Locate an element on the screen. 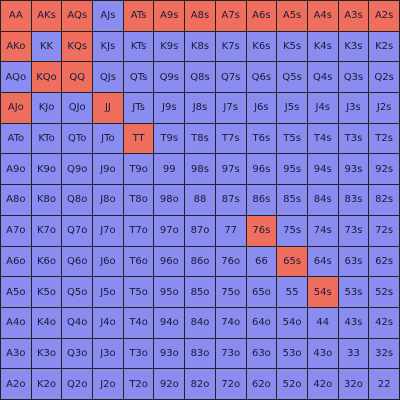 This screenshot has height=400, width=400. hand-cell-t5o: T5o is located at coordinates (138, 292).